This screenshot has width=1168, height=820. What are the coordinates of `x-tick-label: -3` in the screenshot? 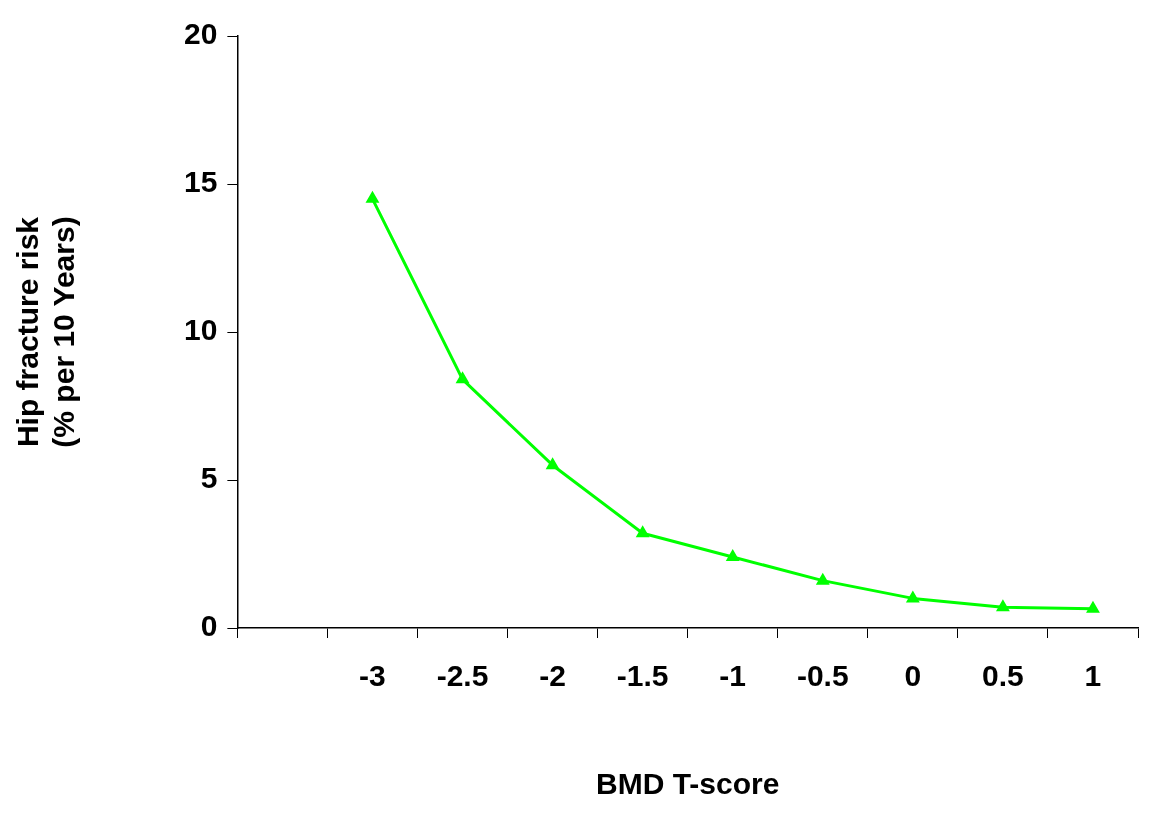 It's located at (372, 676).